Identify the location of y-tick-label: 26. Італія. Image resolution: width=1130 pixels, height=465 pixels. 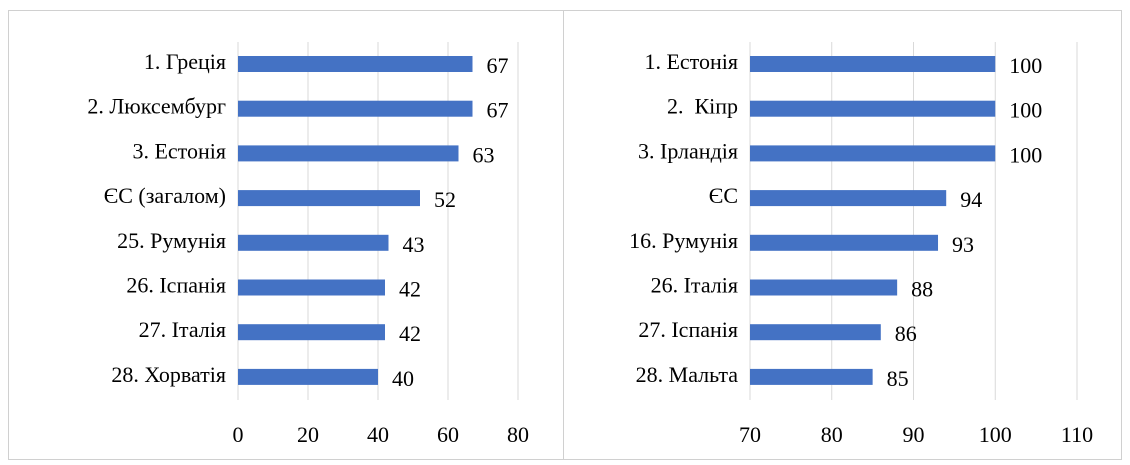
(694, 285).